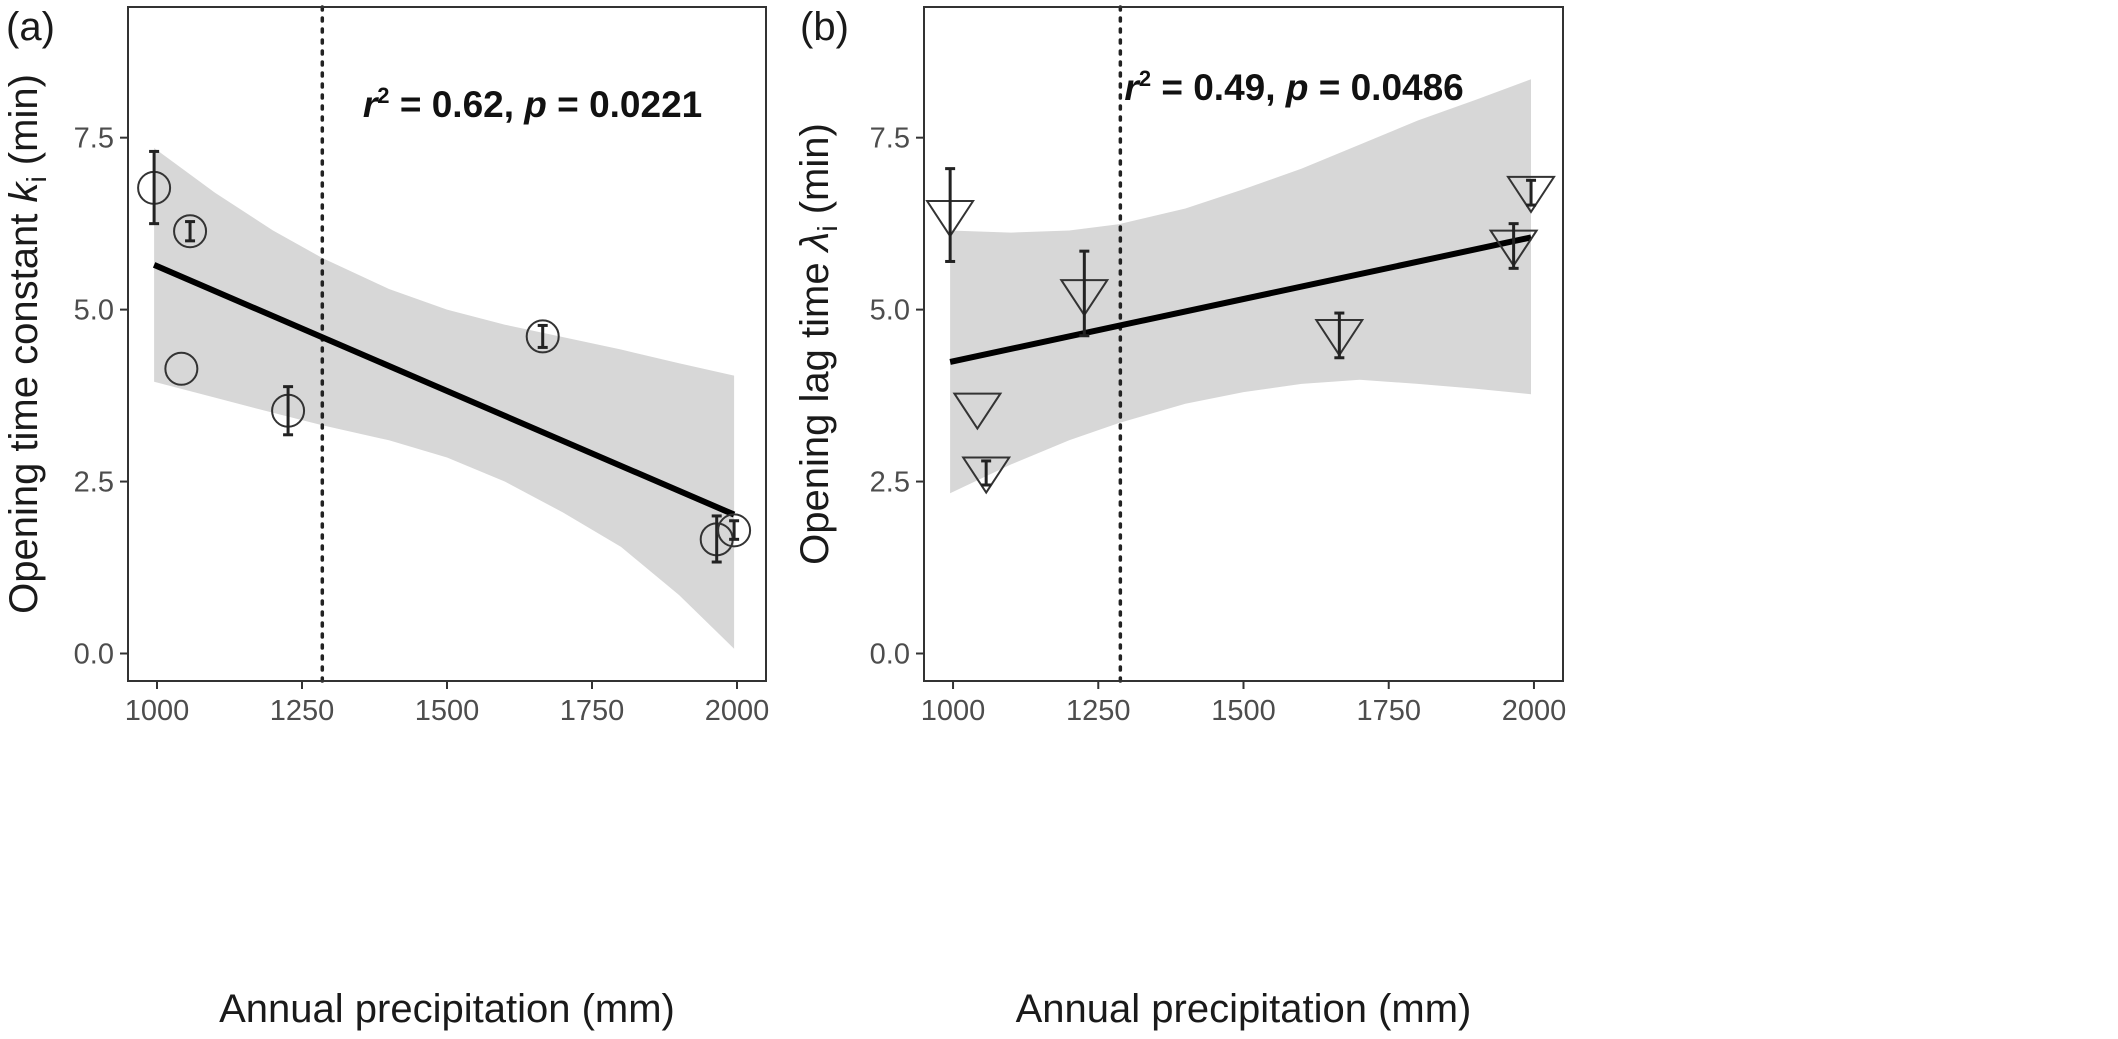 The height and width of the screenshot is (1039, 2118). What do you see at coordinates (624, 104) in the screenshot?
I see `stat-p-value: = 0.0221` at bounding box center [624, 104].